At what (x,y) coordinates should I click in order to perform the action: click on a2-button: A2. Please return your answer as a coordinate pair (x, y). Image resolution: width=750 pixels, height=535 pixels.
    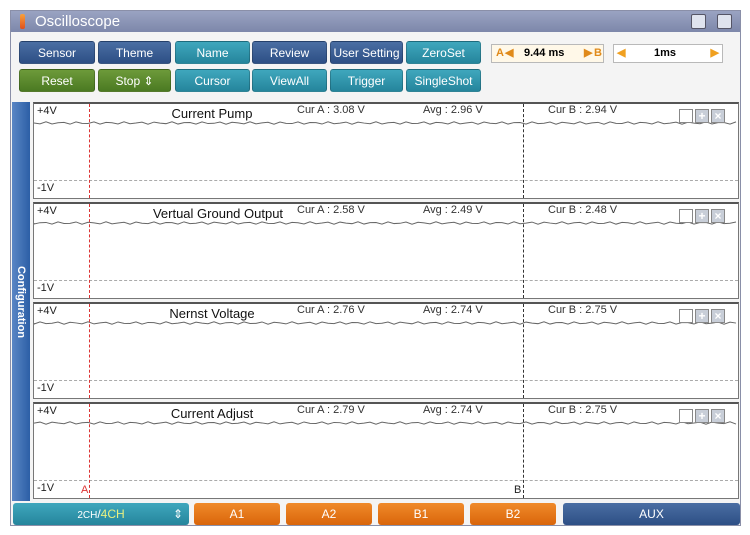
    Looking at the image, I should click on (329, 514).